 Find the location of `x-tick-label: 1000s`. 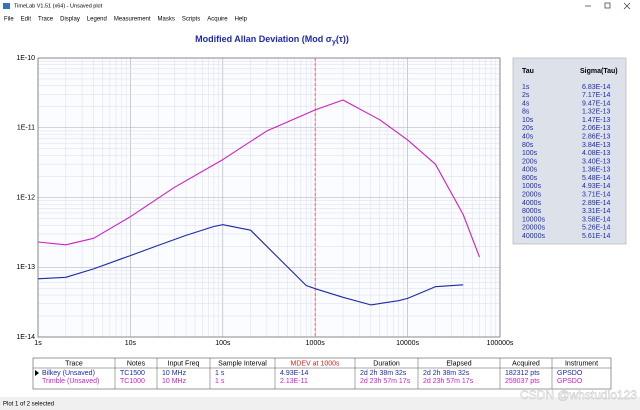

x-tick-label: 1000s is located at coordinates (316, 343).